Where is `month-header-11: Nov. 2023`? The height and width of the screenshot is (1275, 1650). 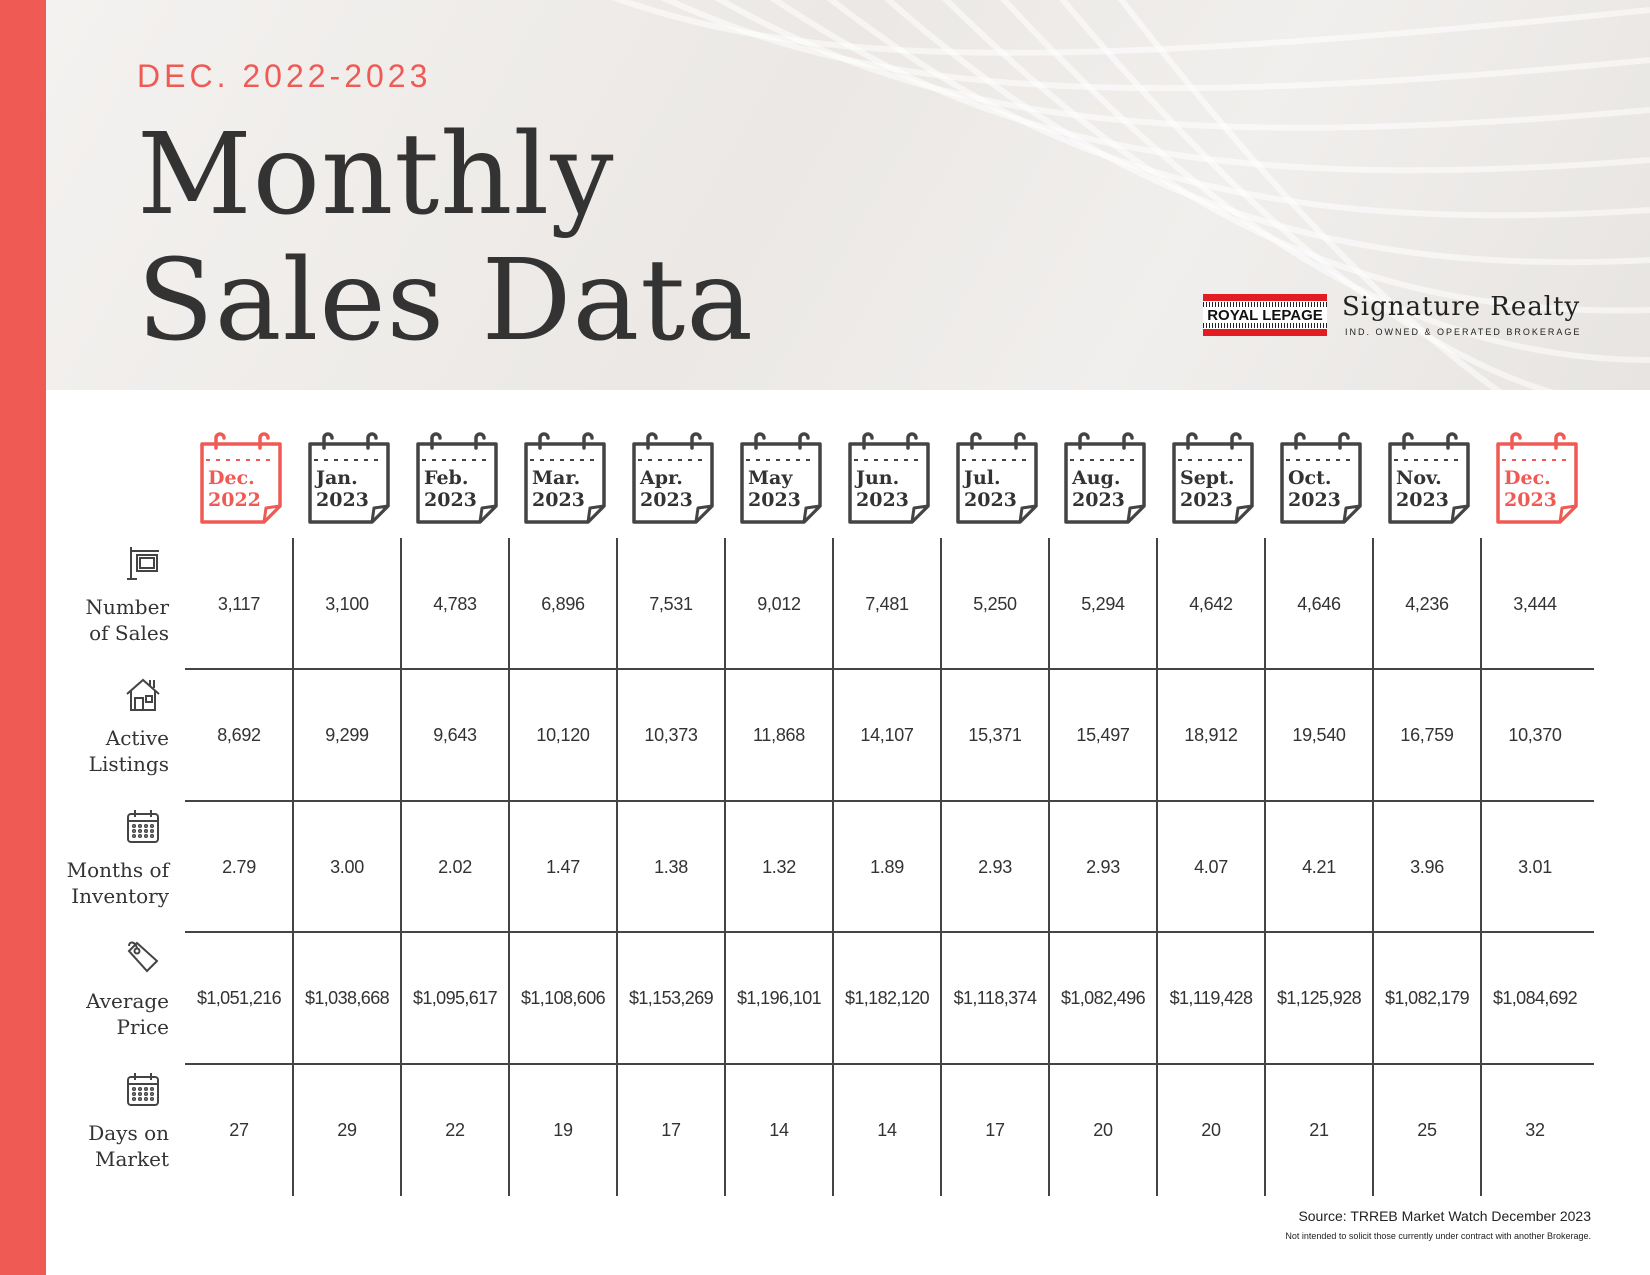 month-header-11: Nov. 2023 is located at coordinates (1429, 480).